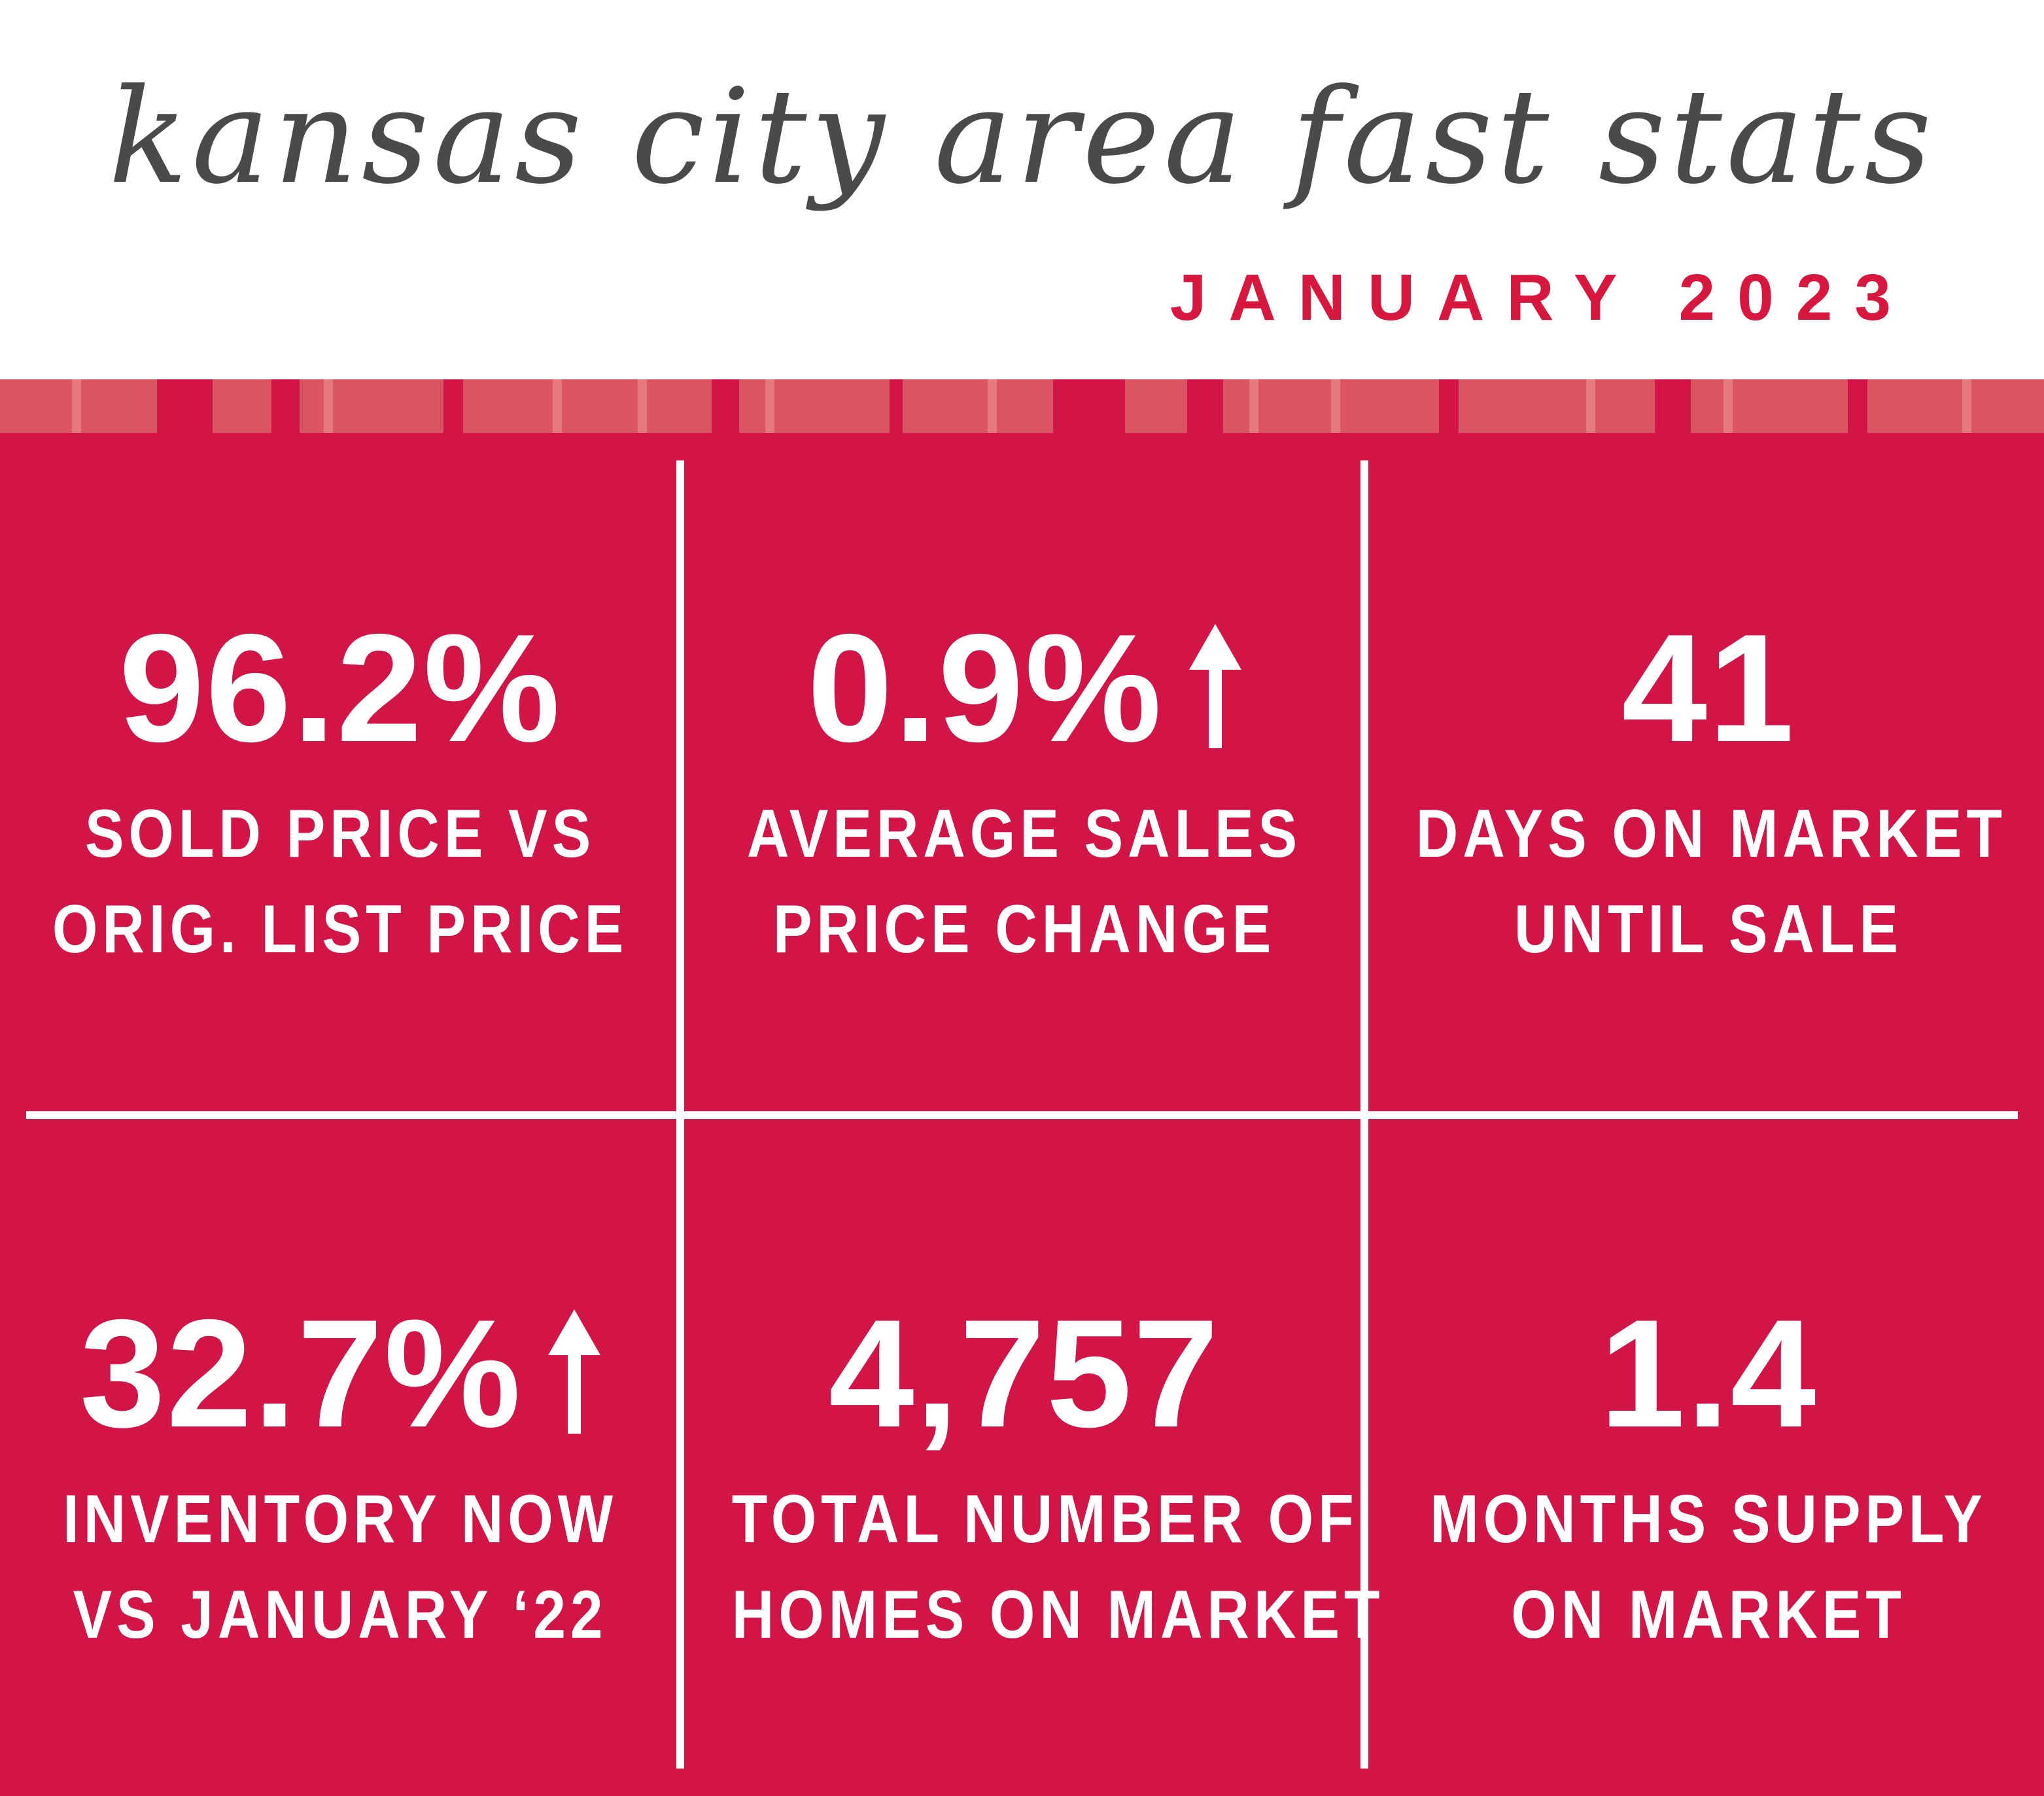 The width and height of the screenshot is (2044, 1796). Describe the element at coordinates (340, 881) in the screenshot. I see `stat-label: SOLD PRICE VS ORIG. LIST PRICE` at that location.